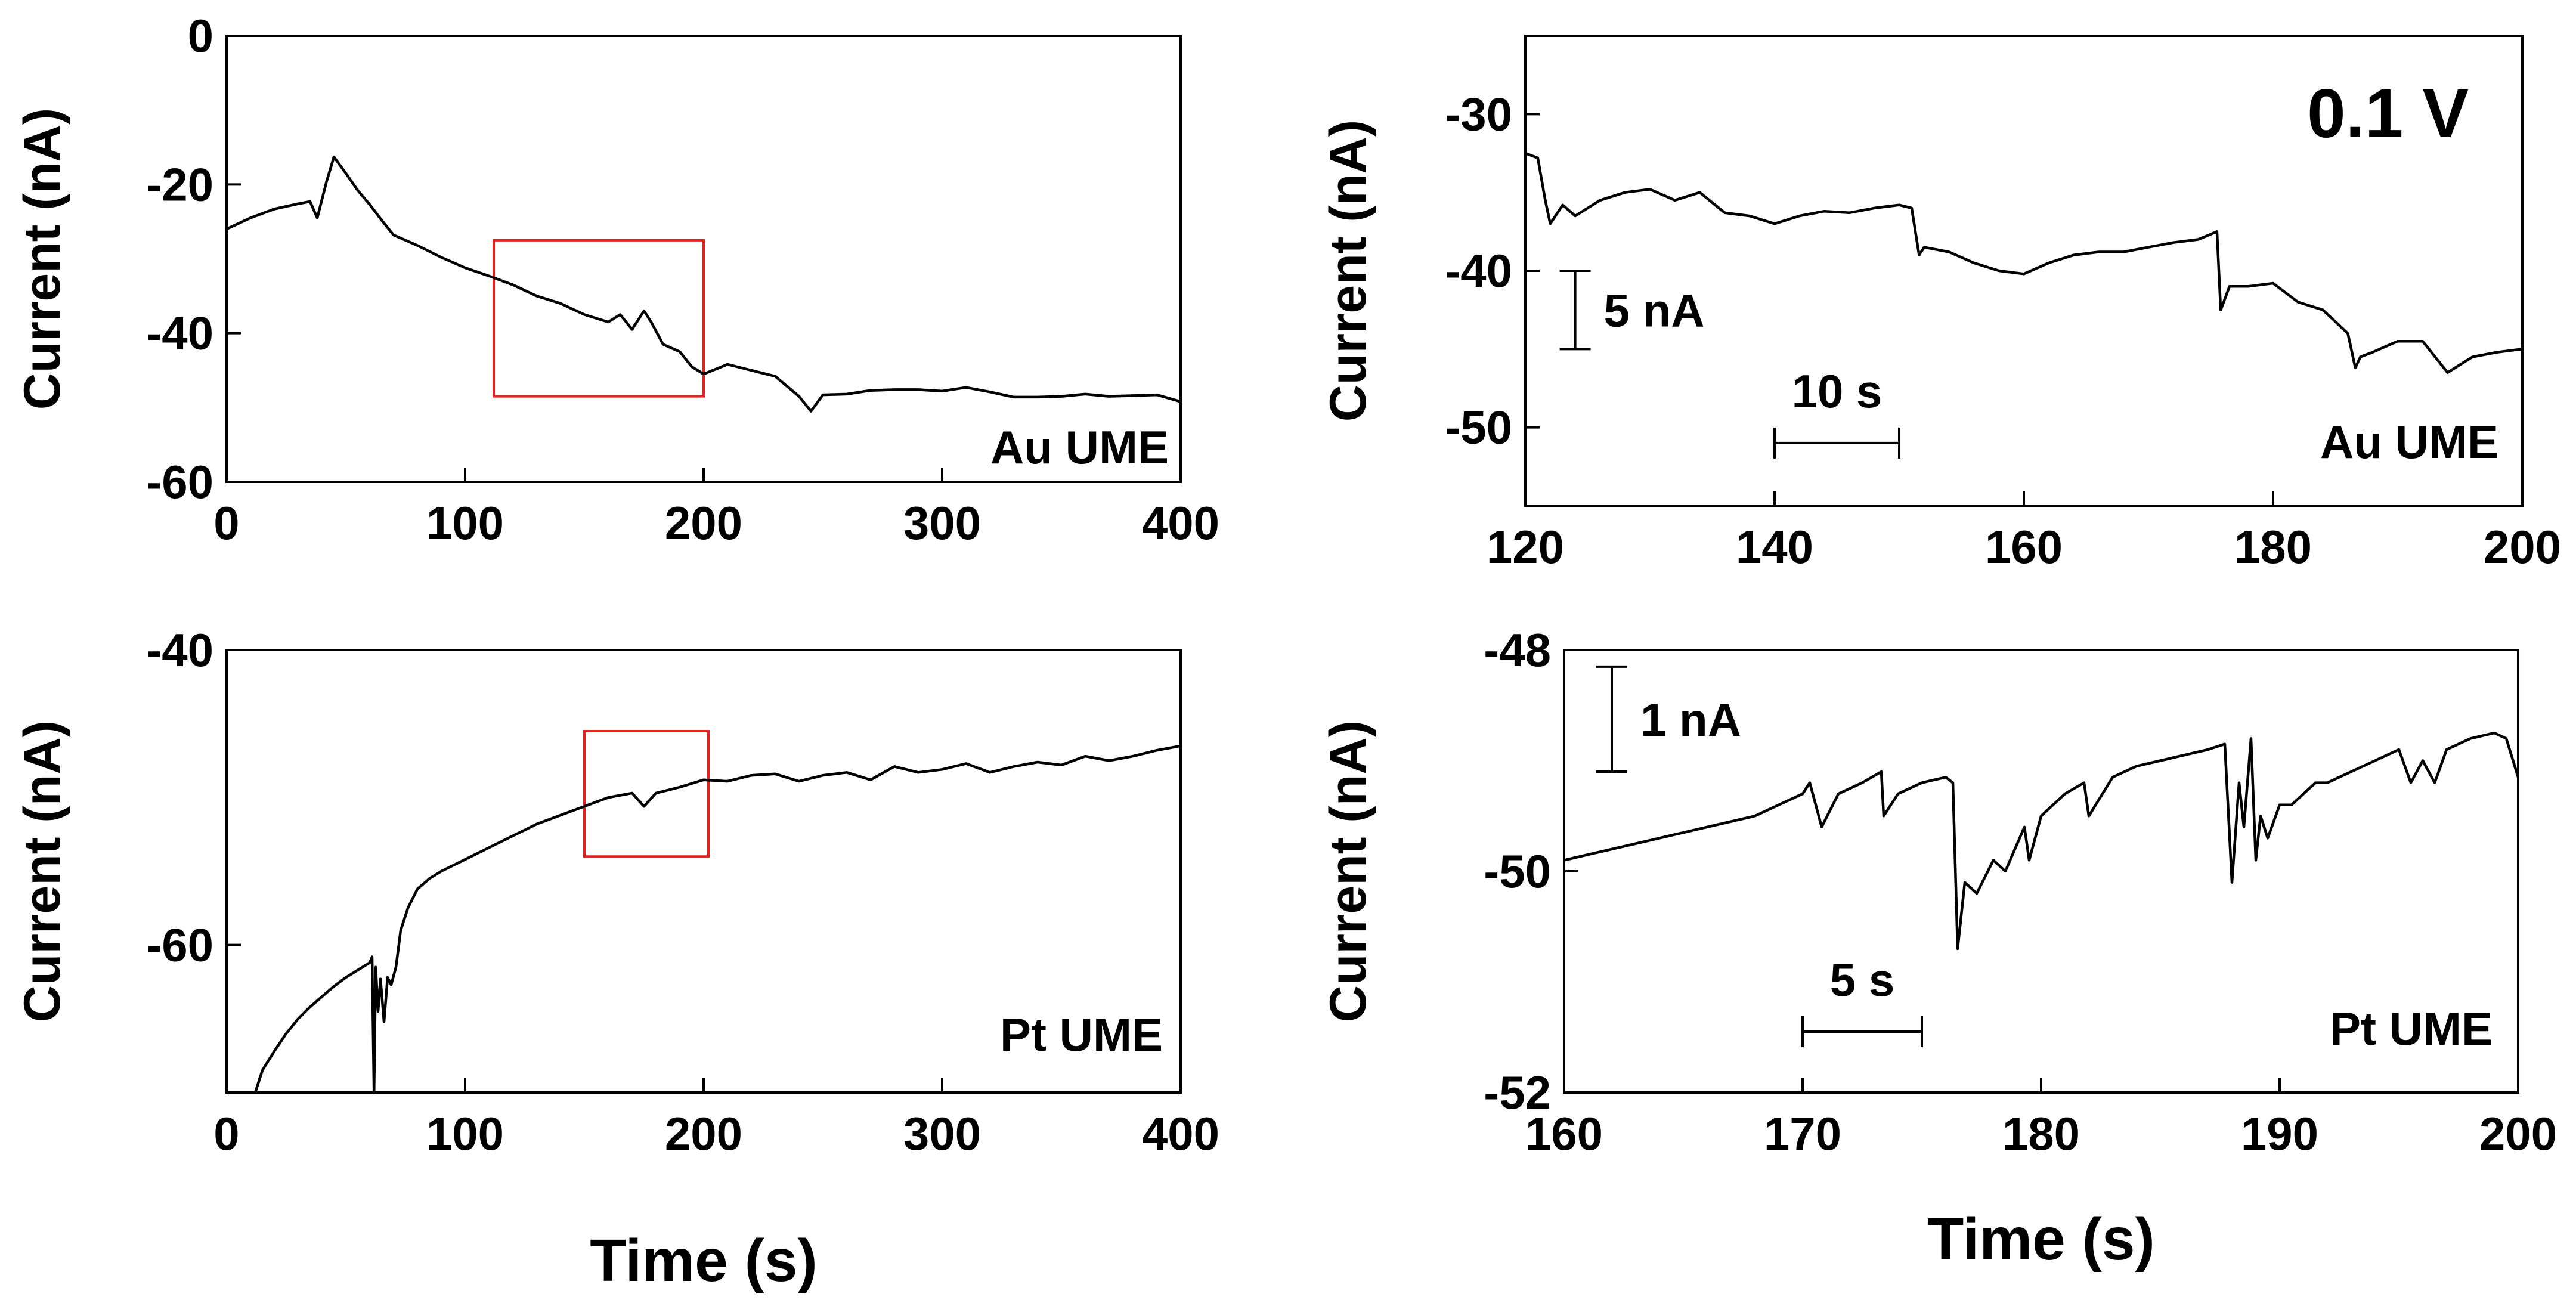 This screenshot has height=1306, width=2576. I want to click on y-tick-label: -30, so click(1478, 114).